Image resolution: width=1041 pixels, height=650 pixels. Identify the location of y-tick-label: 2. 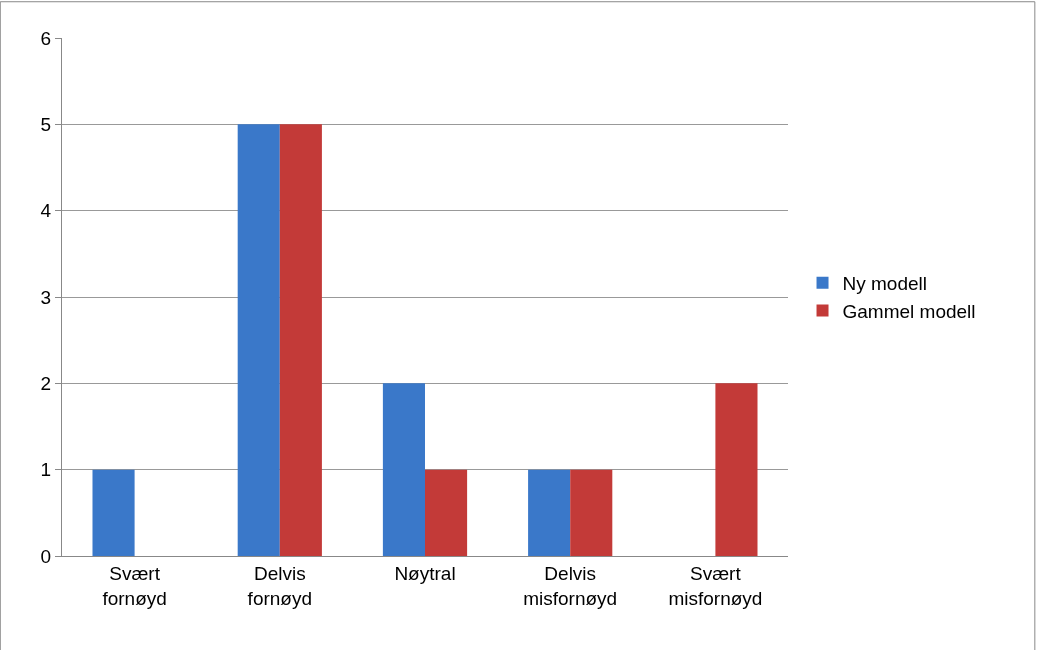
(46, 383).